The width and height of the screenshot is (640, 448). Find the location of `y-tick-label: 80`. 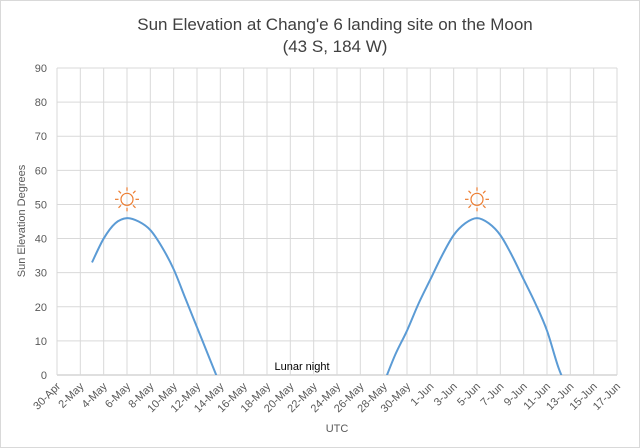

y-tick-label: 80 is located at coordinates (41, 103).